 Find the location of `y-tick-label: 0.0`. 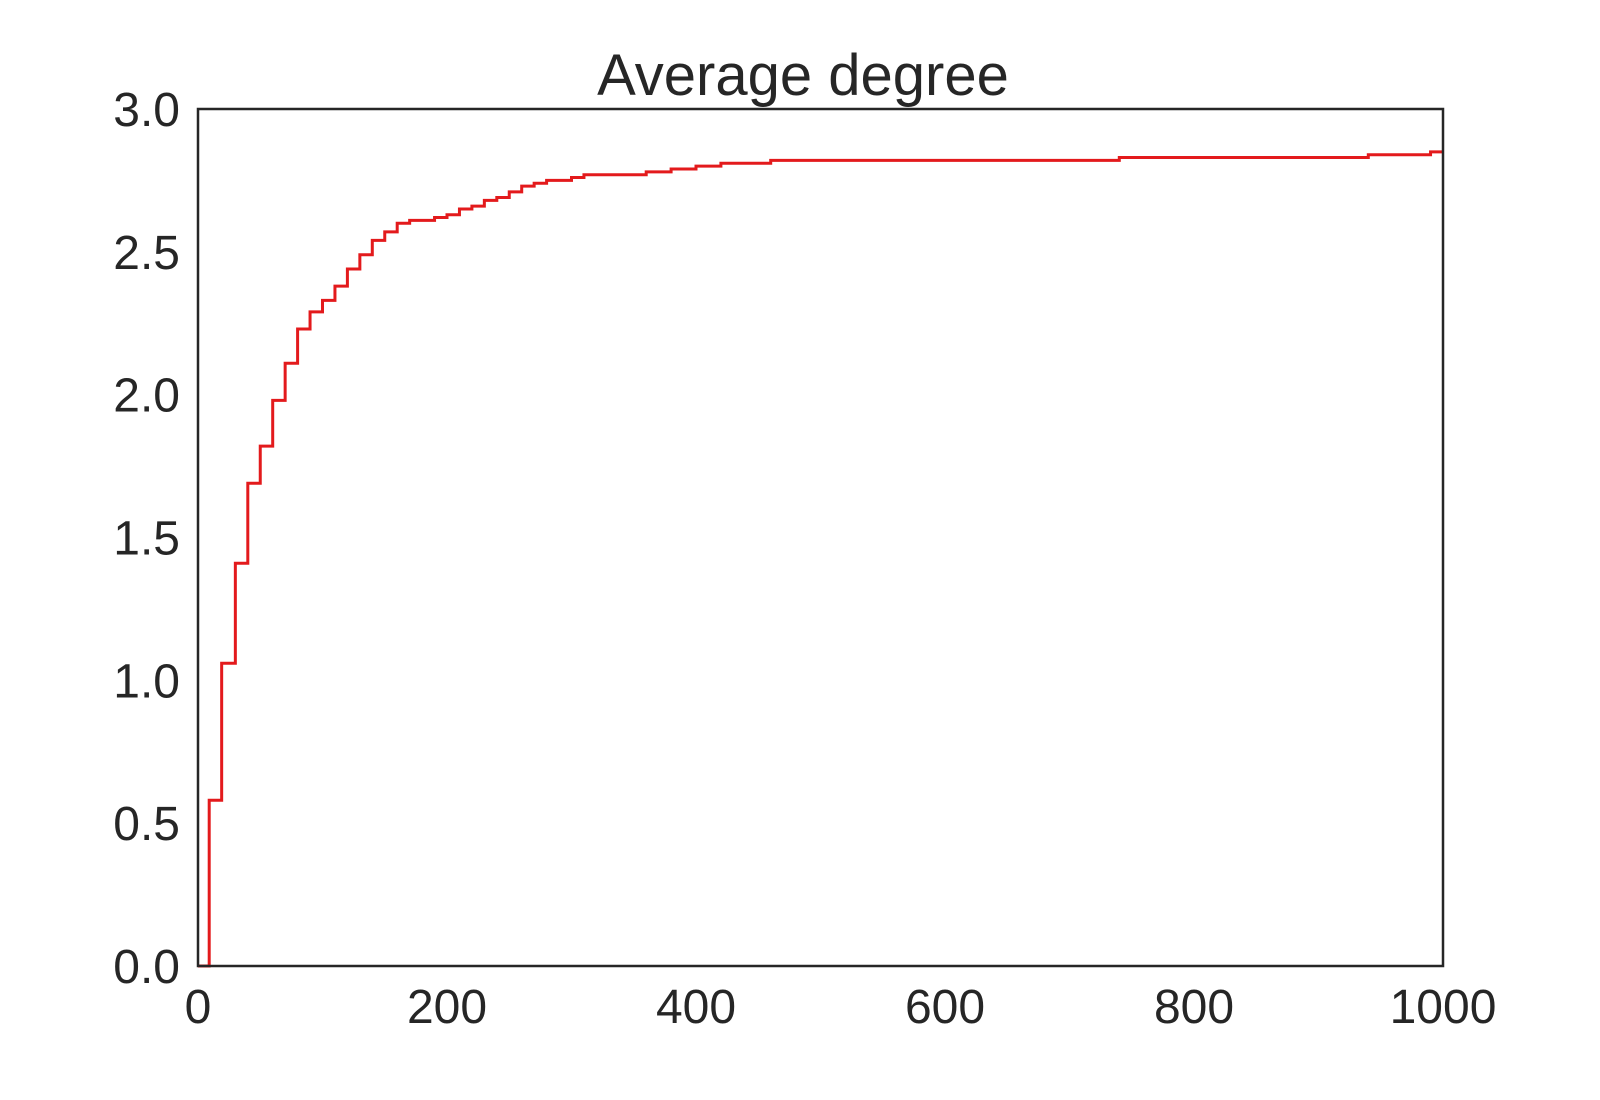

y-tick-label: 0.0 is located at coordinates (146, 967).